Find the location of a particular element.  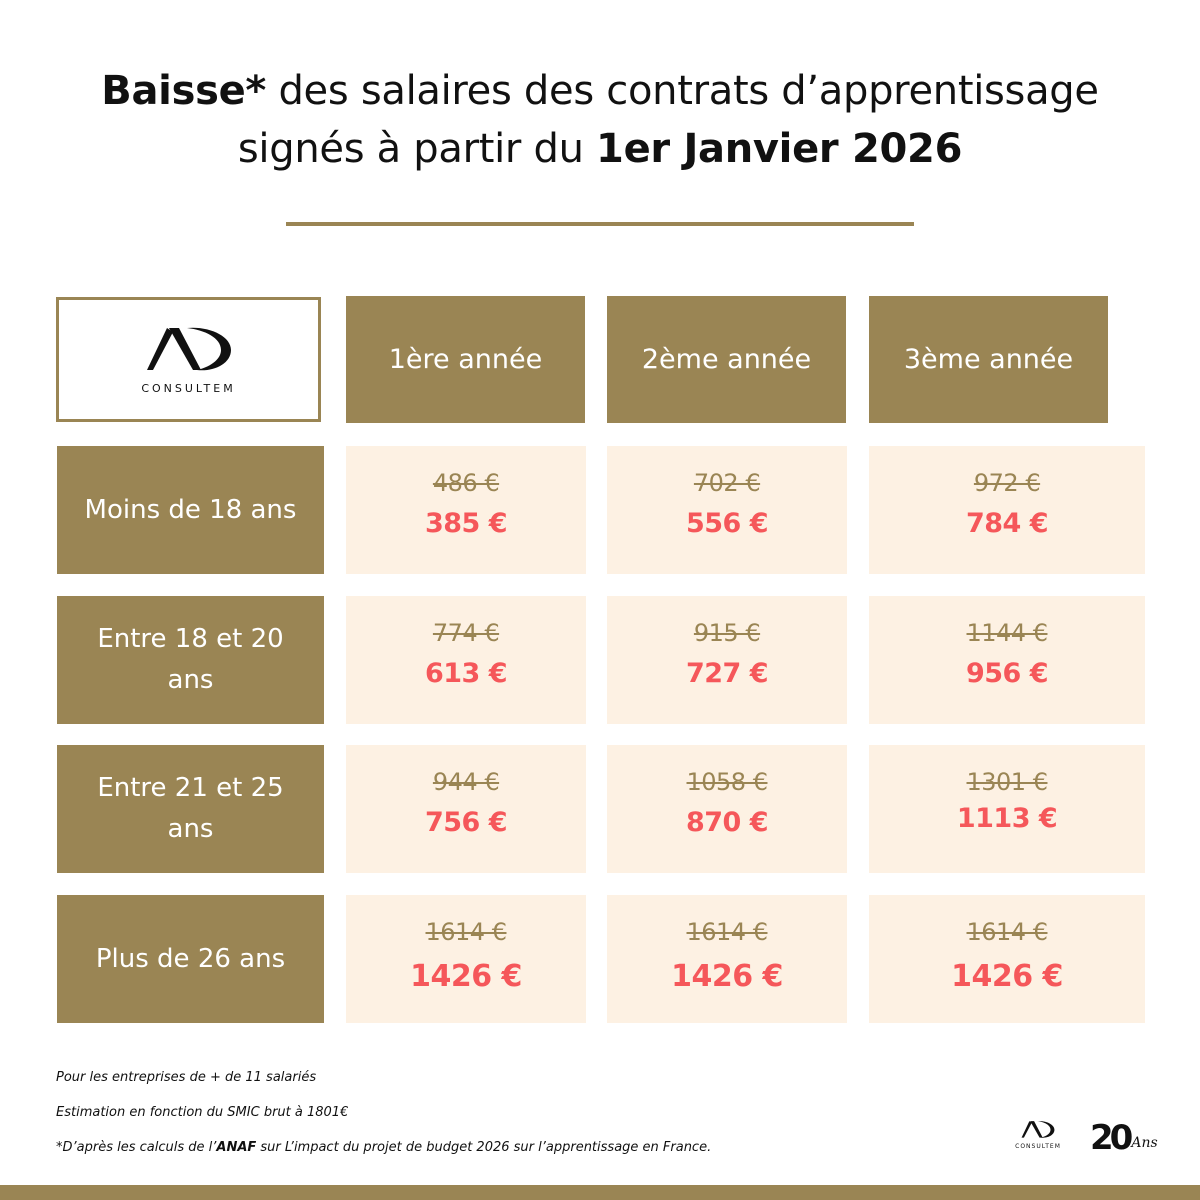

salary-cell: 972 € 784 € is located at coordinates (1007, 510).